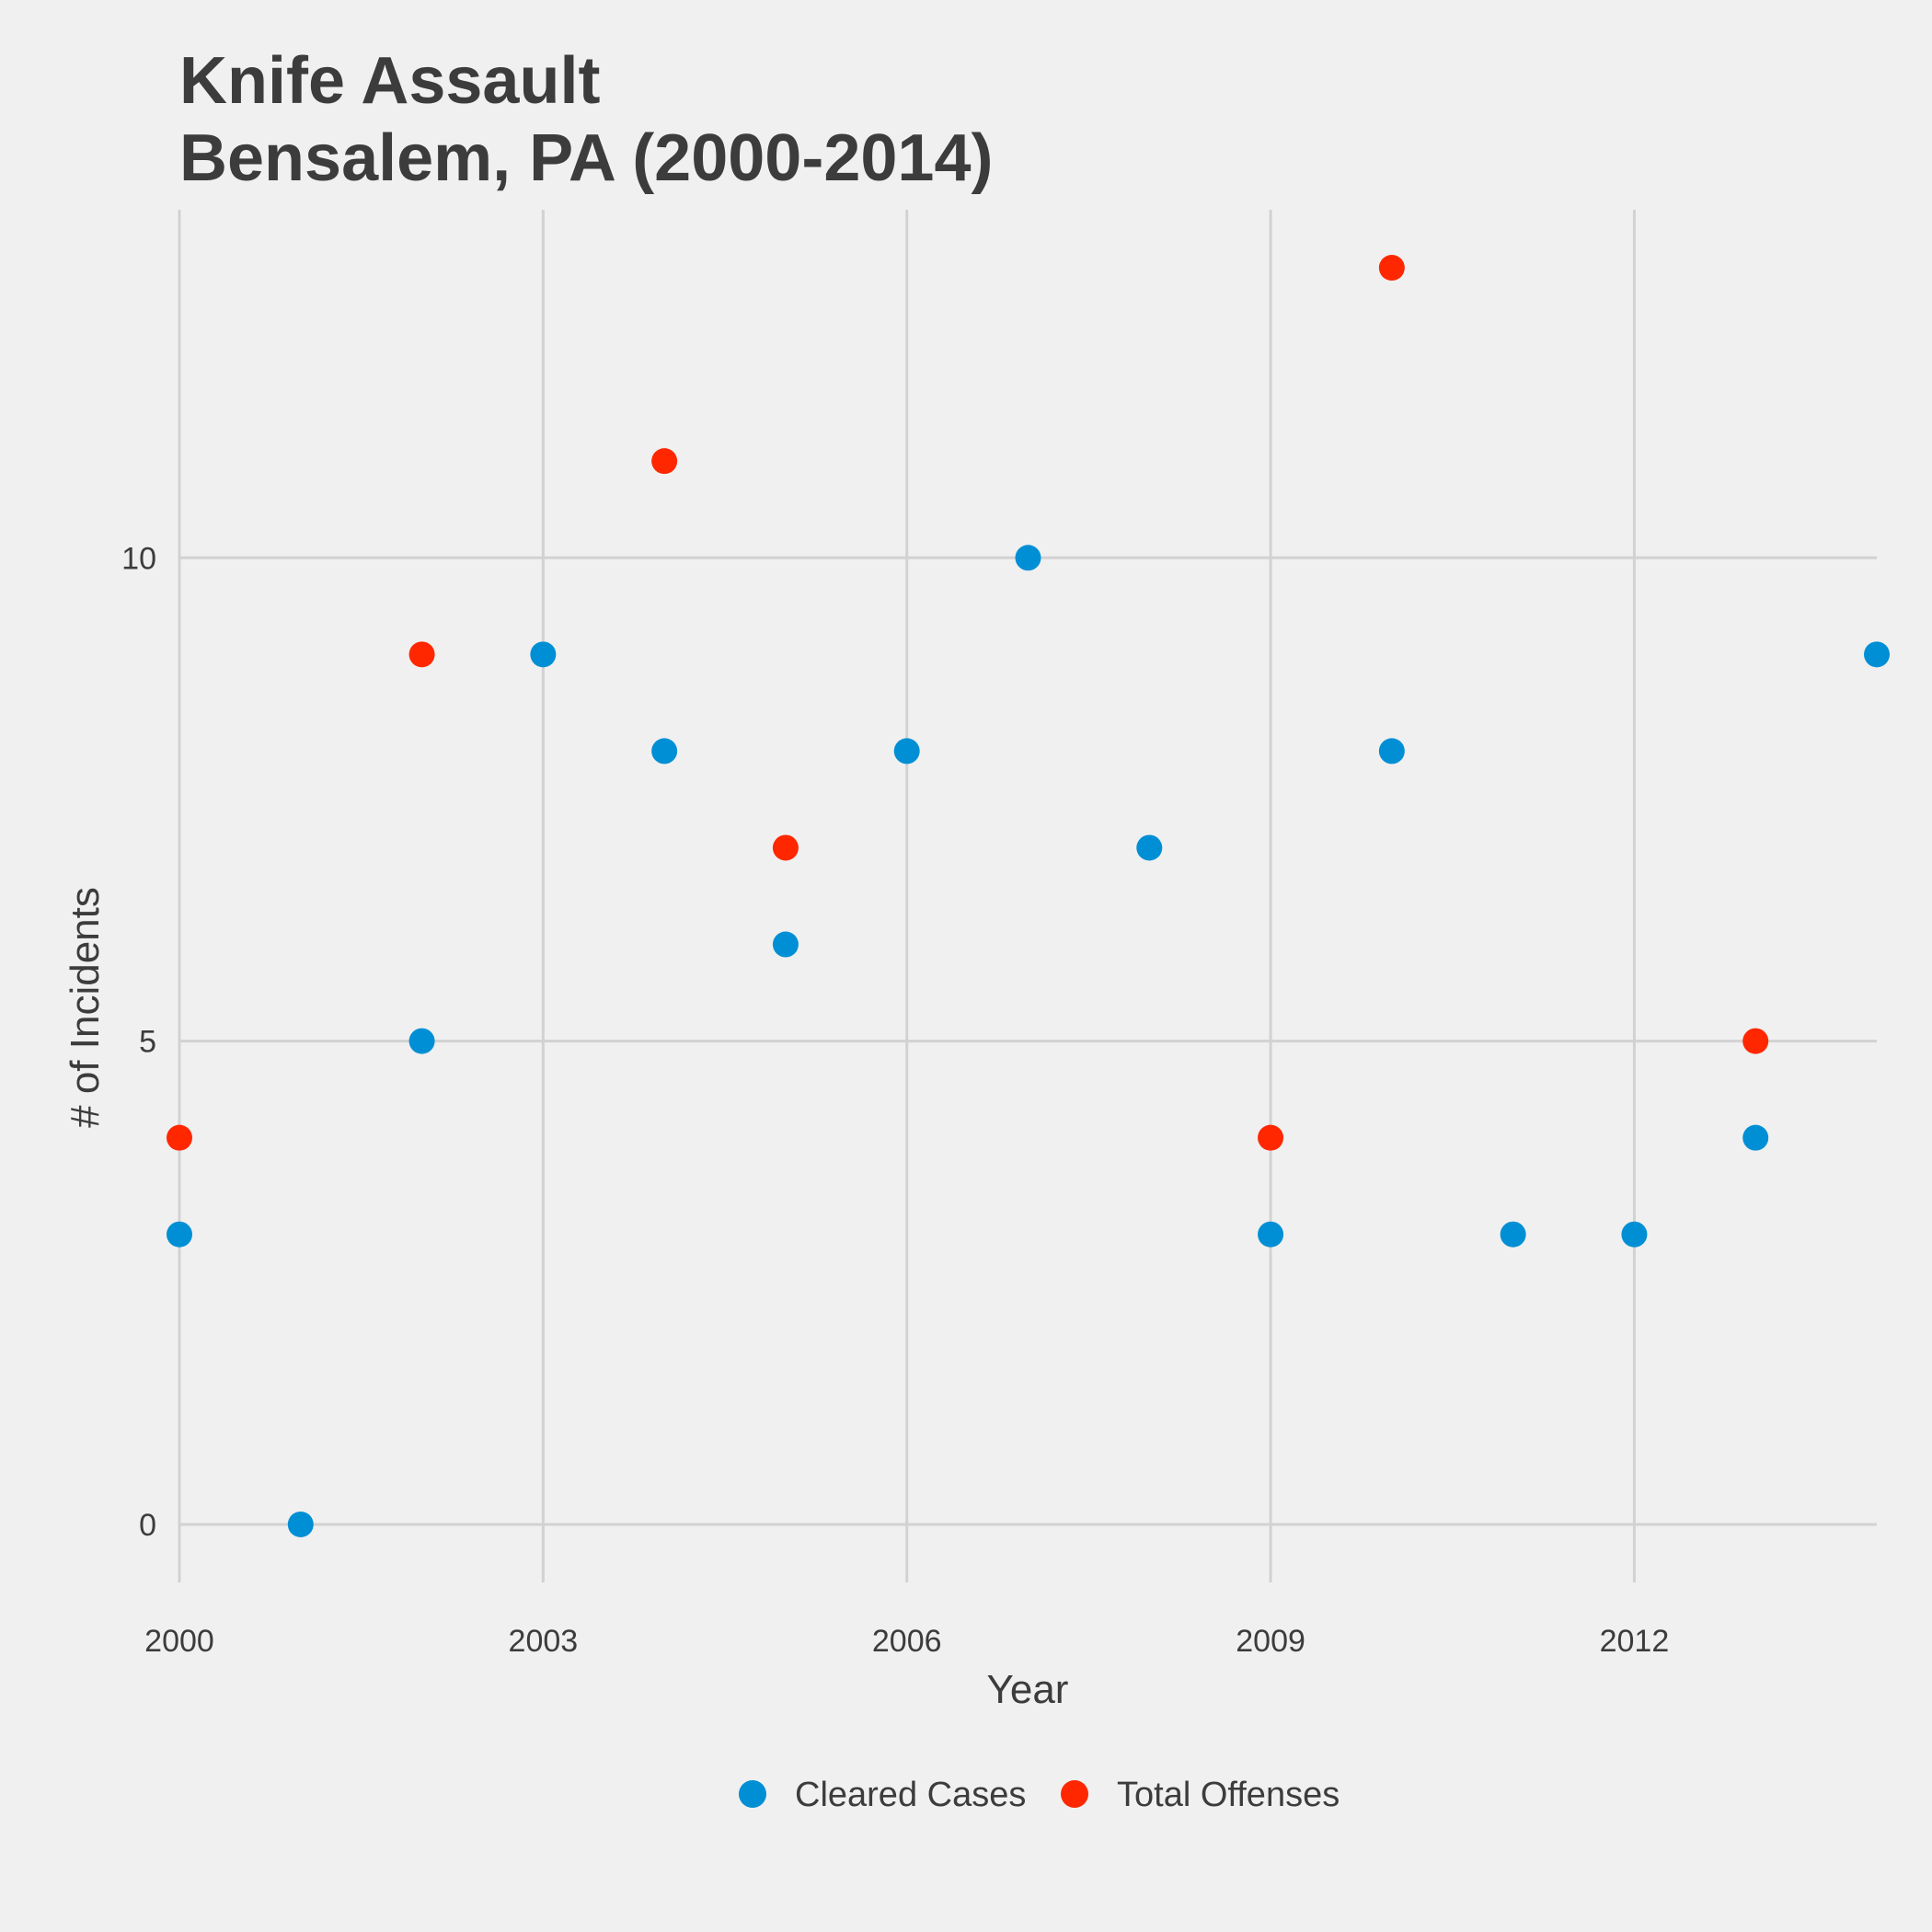 The width and height of the screenshot is (1932, 1932). Describe the element at coordinates (910, 1795) in the screenshot. I see `cleared-cases-legend-label: Cleared Cases` at that location.